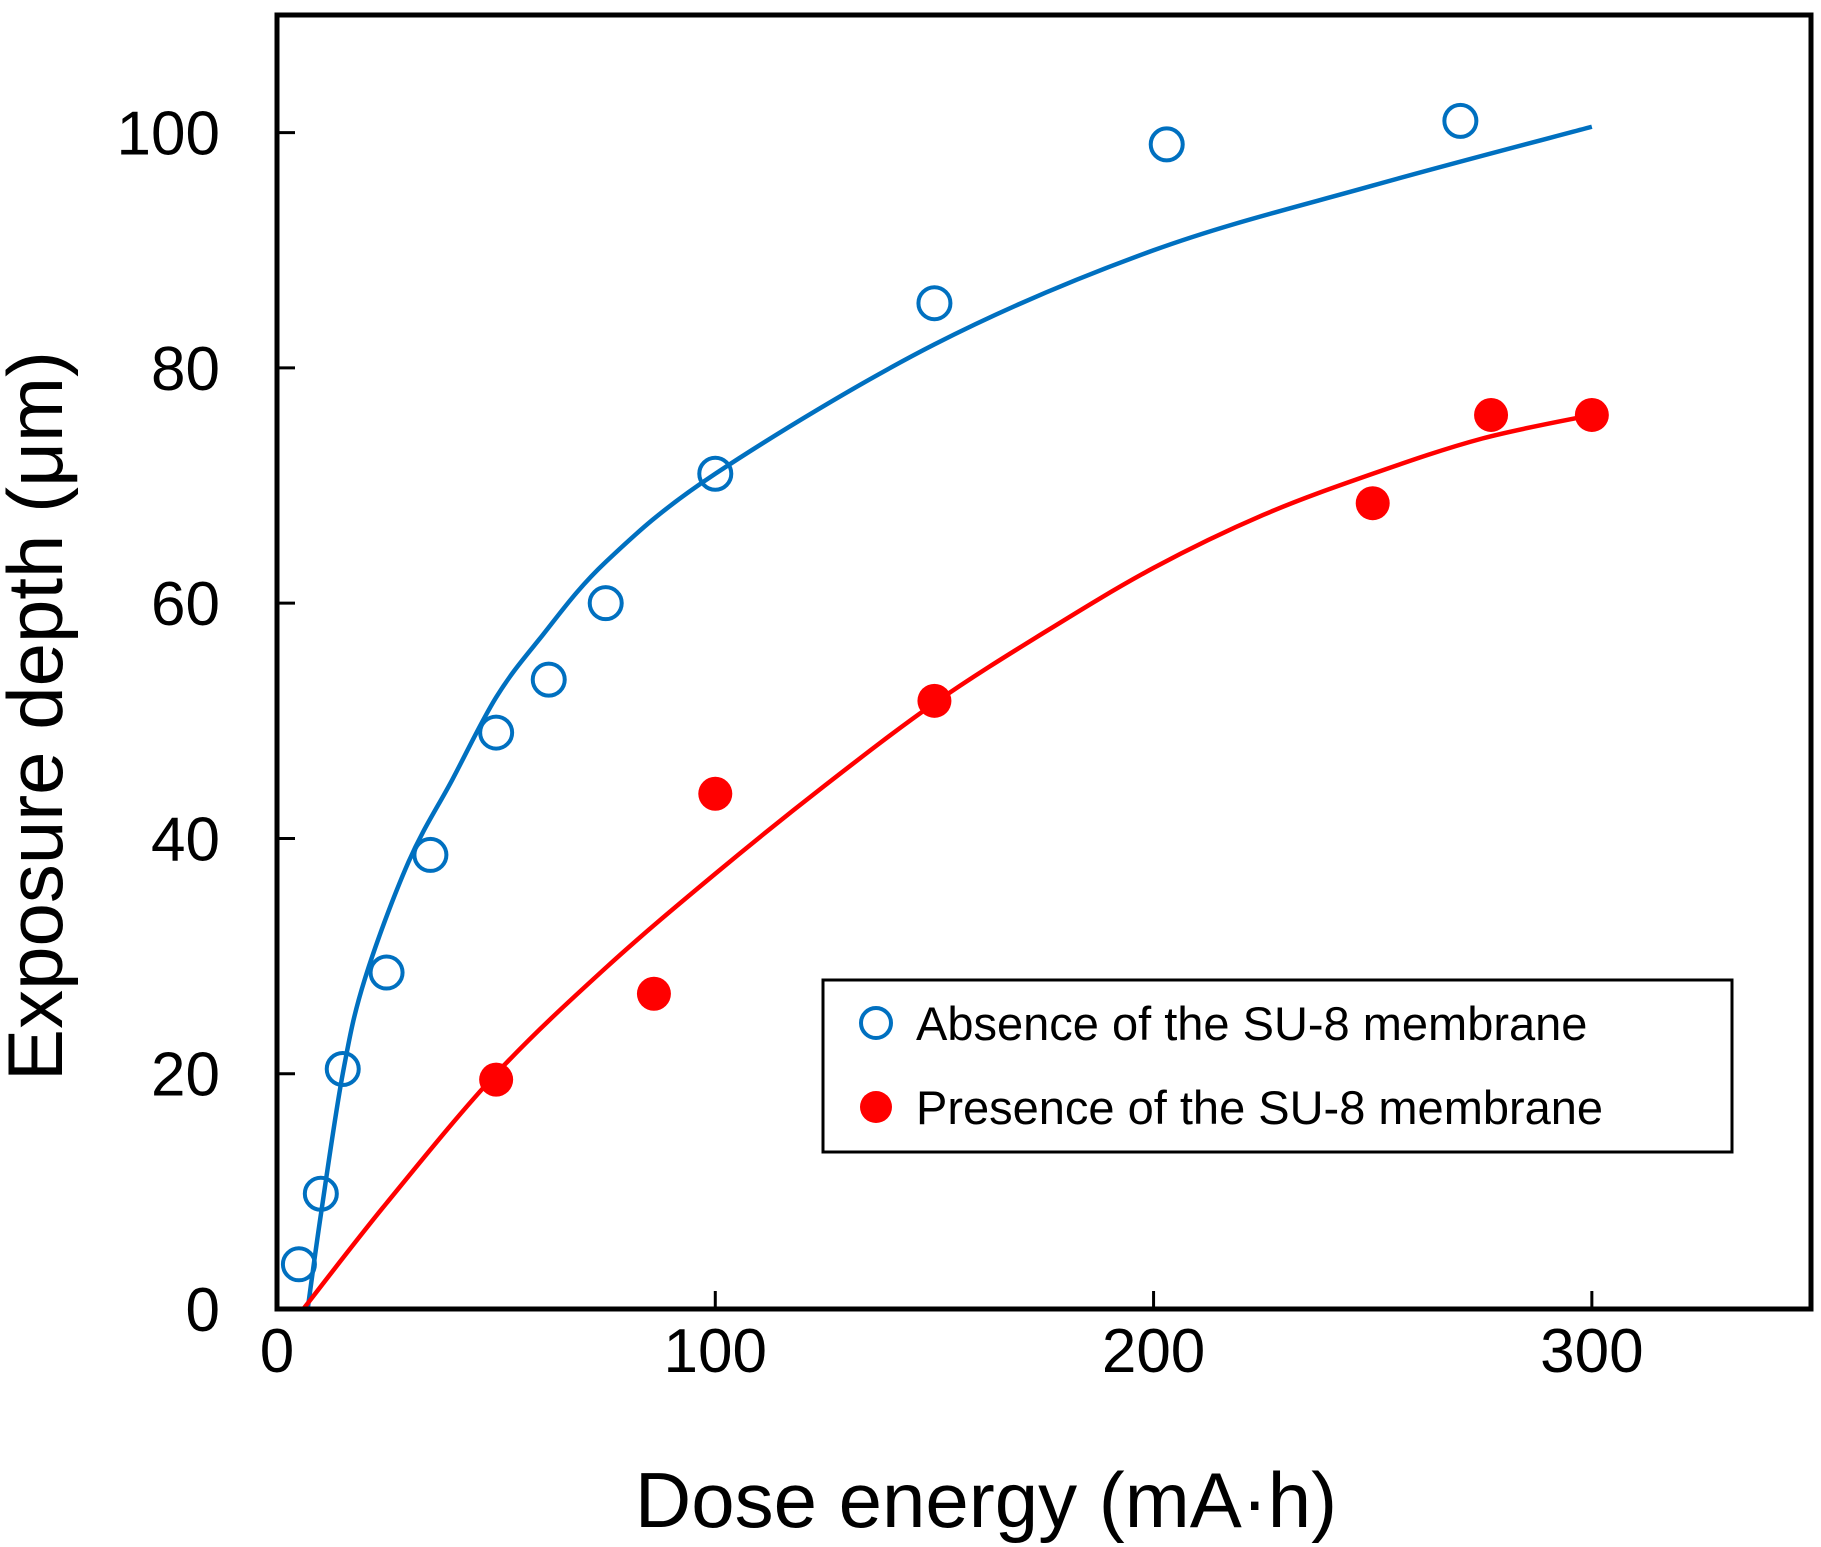  What do you see at coordinates (1259, 1107) in the screenshot?
I see `legend-label-presence: Presence of the SU-8 membrane` at bounding box center [1259, 1107].